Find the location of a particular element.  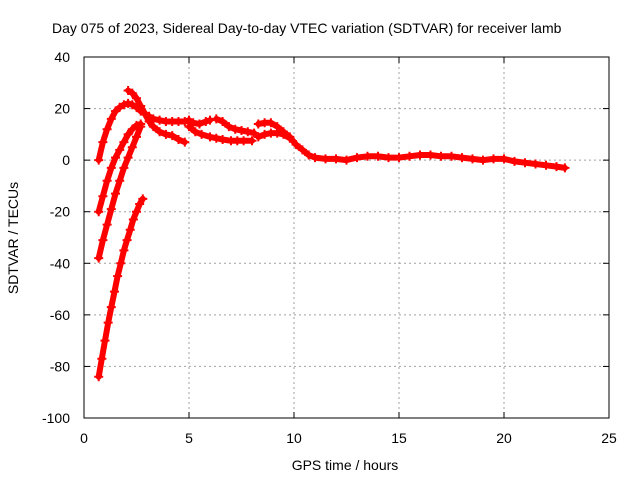

y-tick-label: -80 is located at coordinates (60, 366).